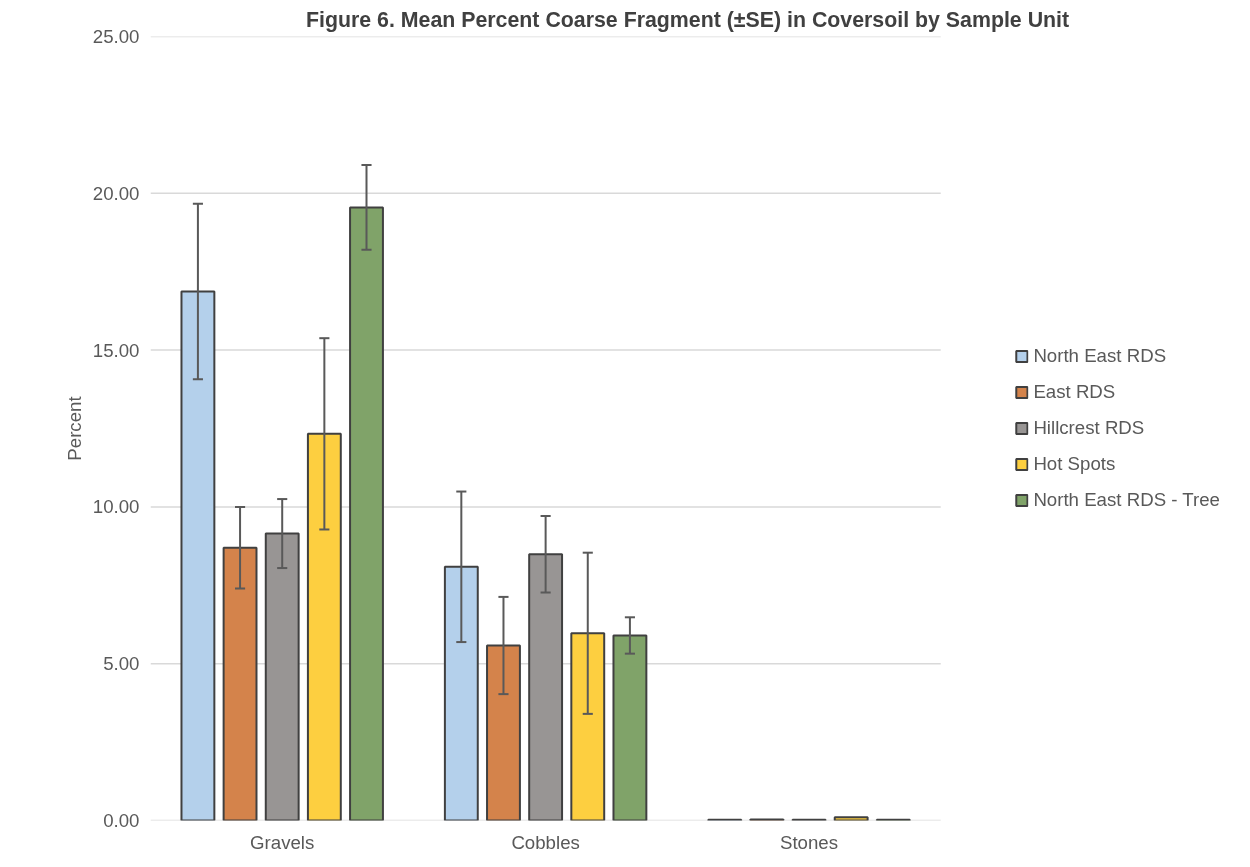 Image resolution: width=1250 pixels, height=867 pixels. I want to click on y-tick-label: 0.00, so click(121, 820).